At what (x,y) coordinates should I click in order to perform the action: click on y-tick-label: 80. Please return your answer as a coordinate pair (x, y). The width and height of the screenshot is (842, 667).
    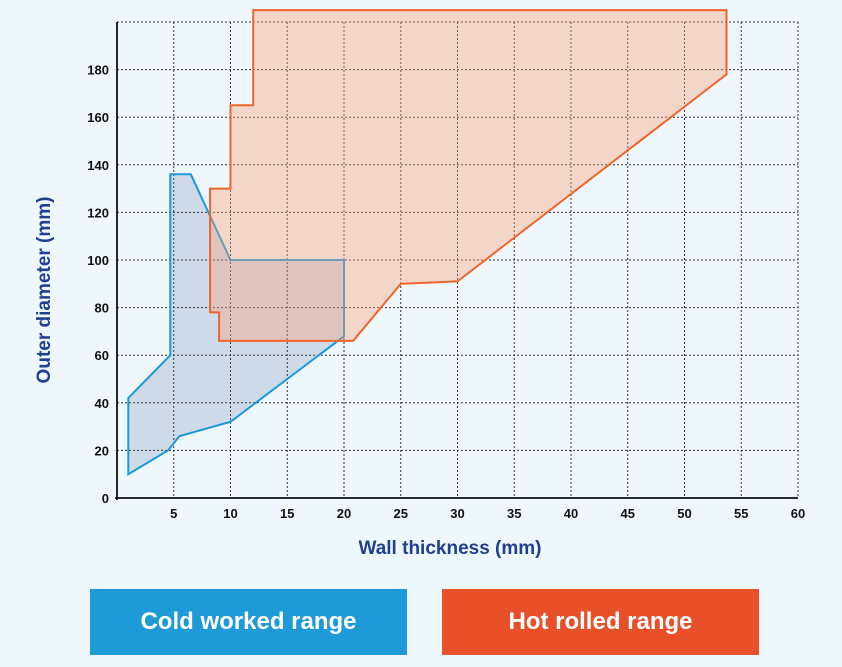
    Looking at the image, I should click on (102, 308).